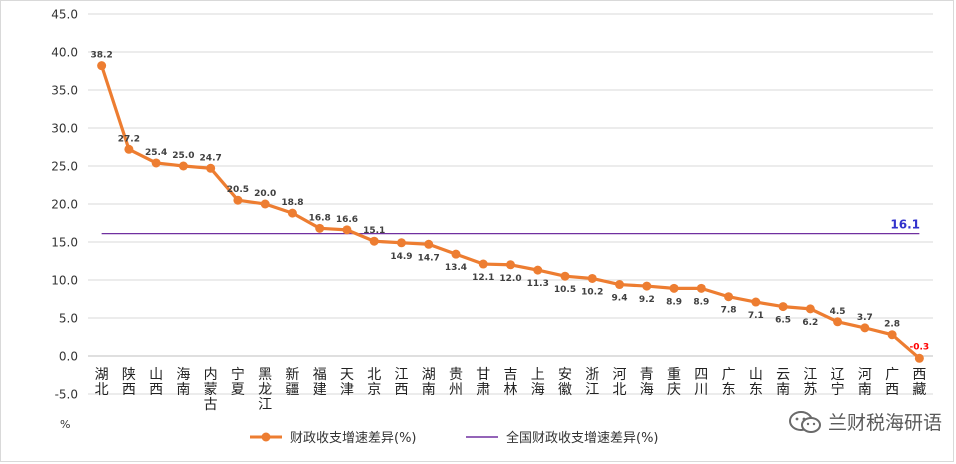  What do you see at coordinates (68, 357) in the screenshot?
I see `y-tick-label: 0.0` at bounding box center [68, 357].